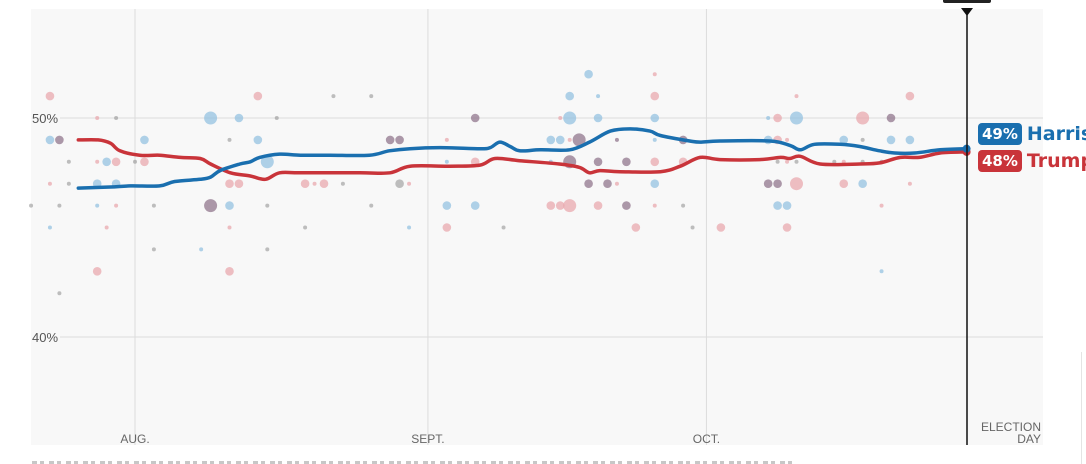 This screenshot has height=464, width=1086. What do you see at coordinates (1081, 408) in the screenshot?
I see `panel-border` at bounding box center [1081, 408].